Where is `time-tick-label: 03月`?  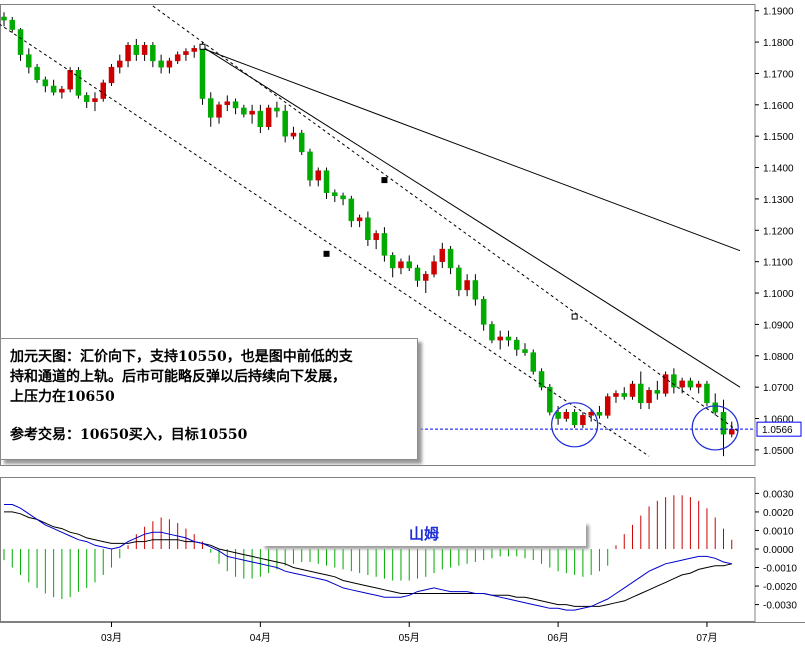
time-tick-label: 03月 is located at coordinates (111, 638).